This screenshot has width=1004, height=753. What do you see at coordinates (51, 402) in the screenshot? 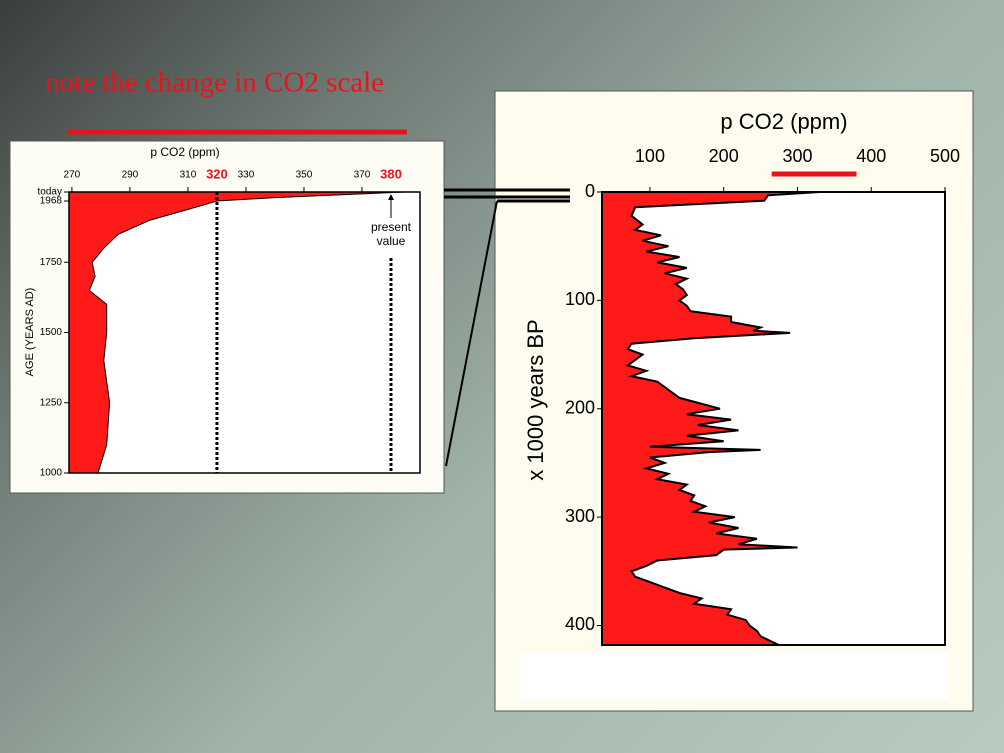
I see `y-tick-label: 1250` at bounding box center [51, 402].